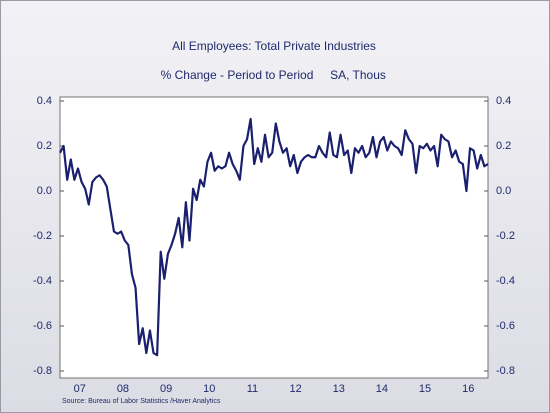 This screenshot has height=413, width=550. Describe the element at coordinates (42, 326) in the screenshot. I see `y-tick-label: -0.6` at that location.